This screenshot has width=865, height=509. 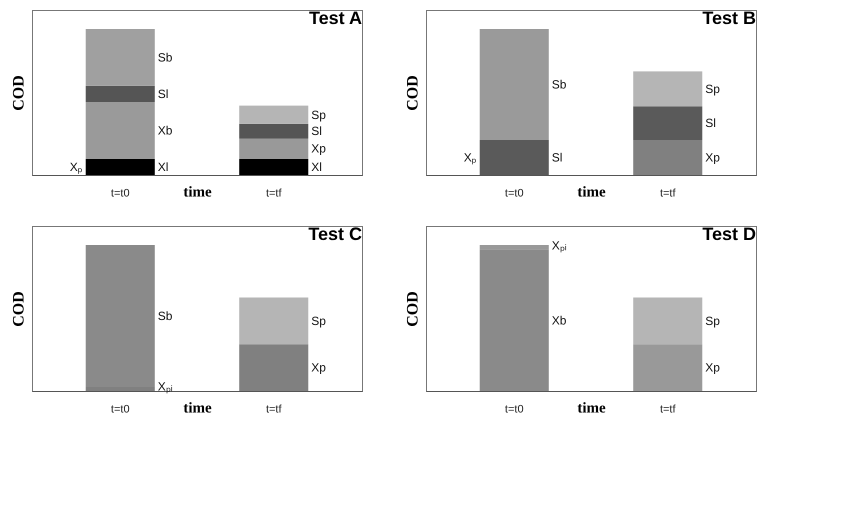 What do you see at coordinates (335, 234) in the screenshot?
I see `chart-title: Test C` at bounding box center [335, 234].